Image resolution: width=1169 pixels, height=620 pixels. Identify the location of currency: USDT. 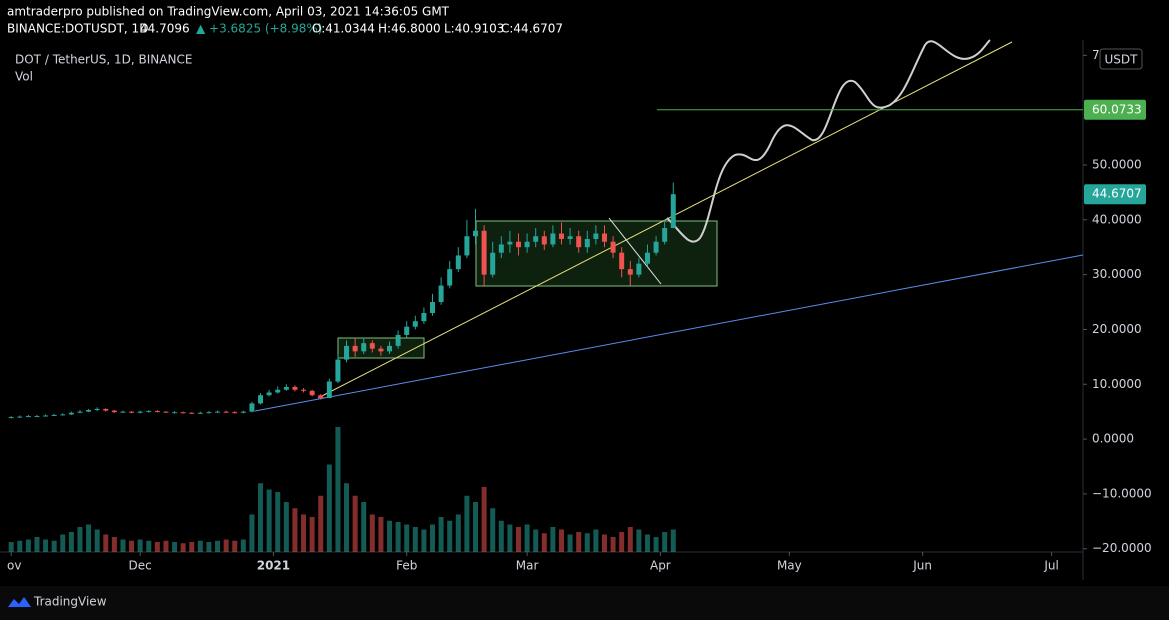
(1122, 60).